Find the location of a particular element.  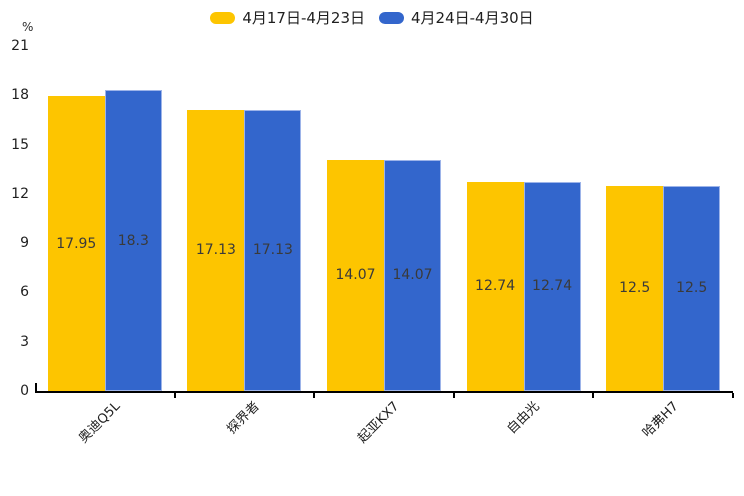

legend-item-week2: 4月24日-4月30日 is located at coordinates (456, 18).